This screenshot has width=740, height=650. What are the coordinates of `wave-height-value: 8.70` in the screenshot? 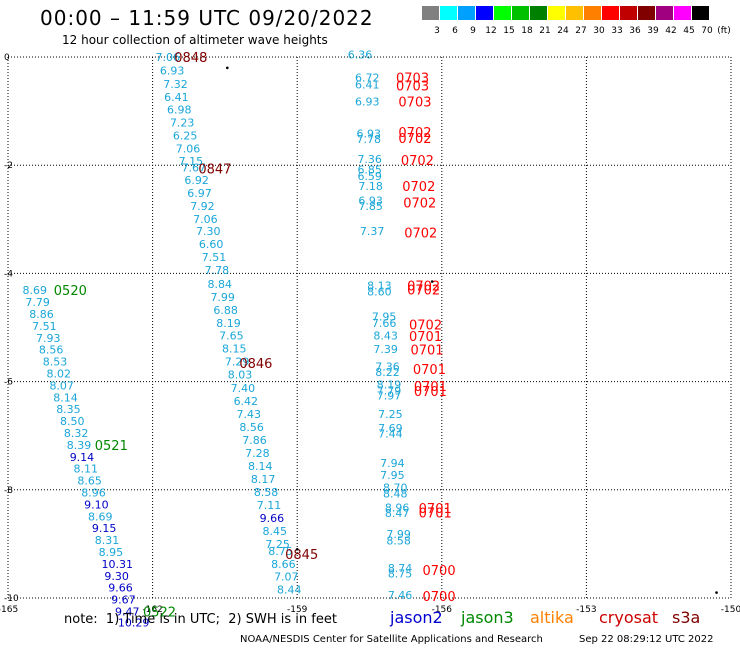 It's located at (395, 488).